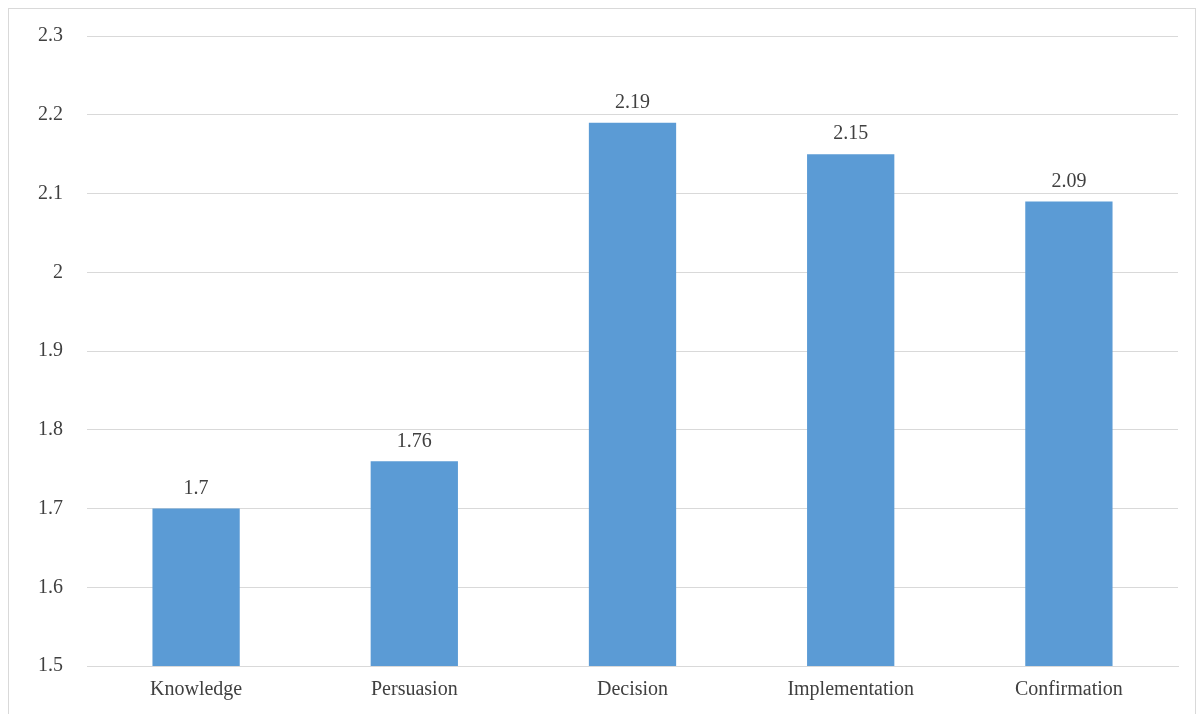 The image size is (1198, 714). Describe the element at coordinates (50, 428) in the screenshot. I see `y-tick-label: 1.8` at that location.